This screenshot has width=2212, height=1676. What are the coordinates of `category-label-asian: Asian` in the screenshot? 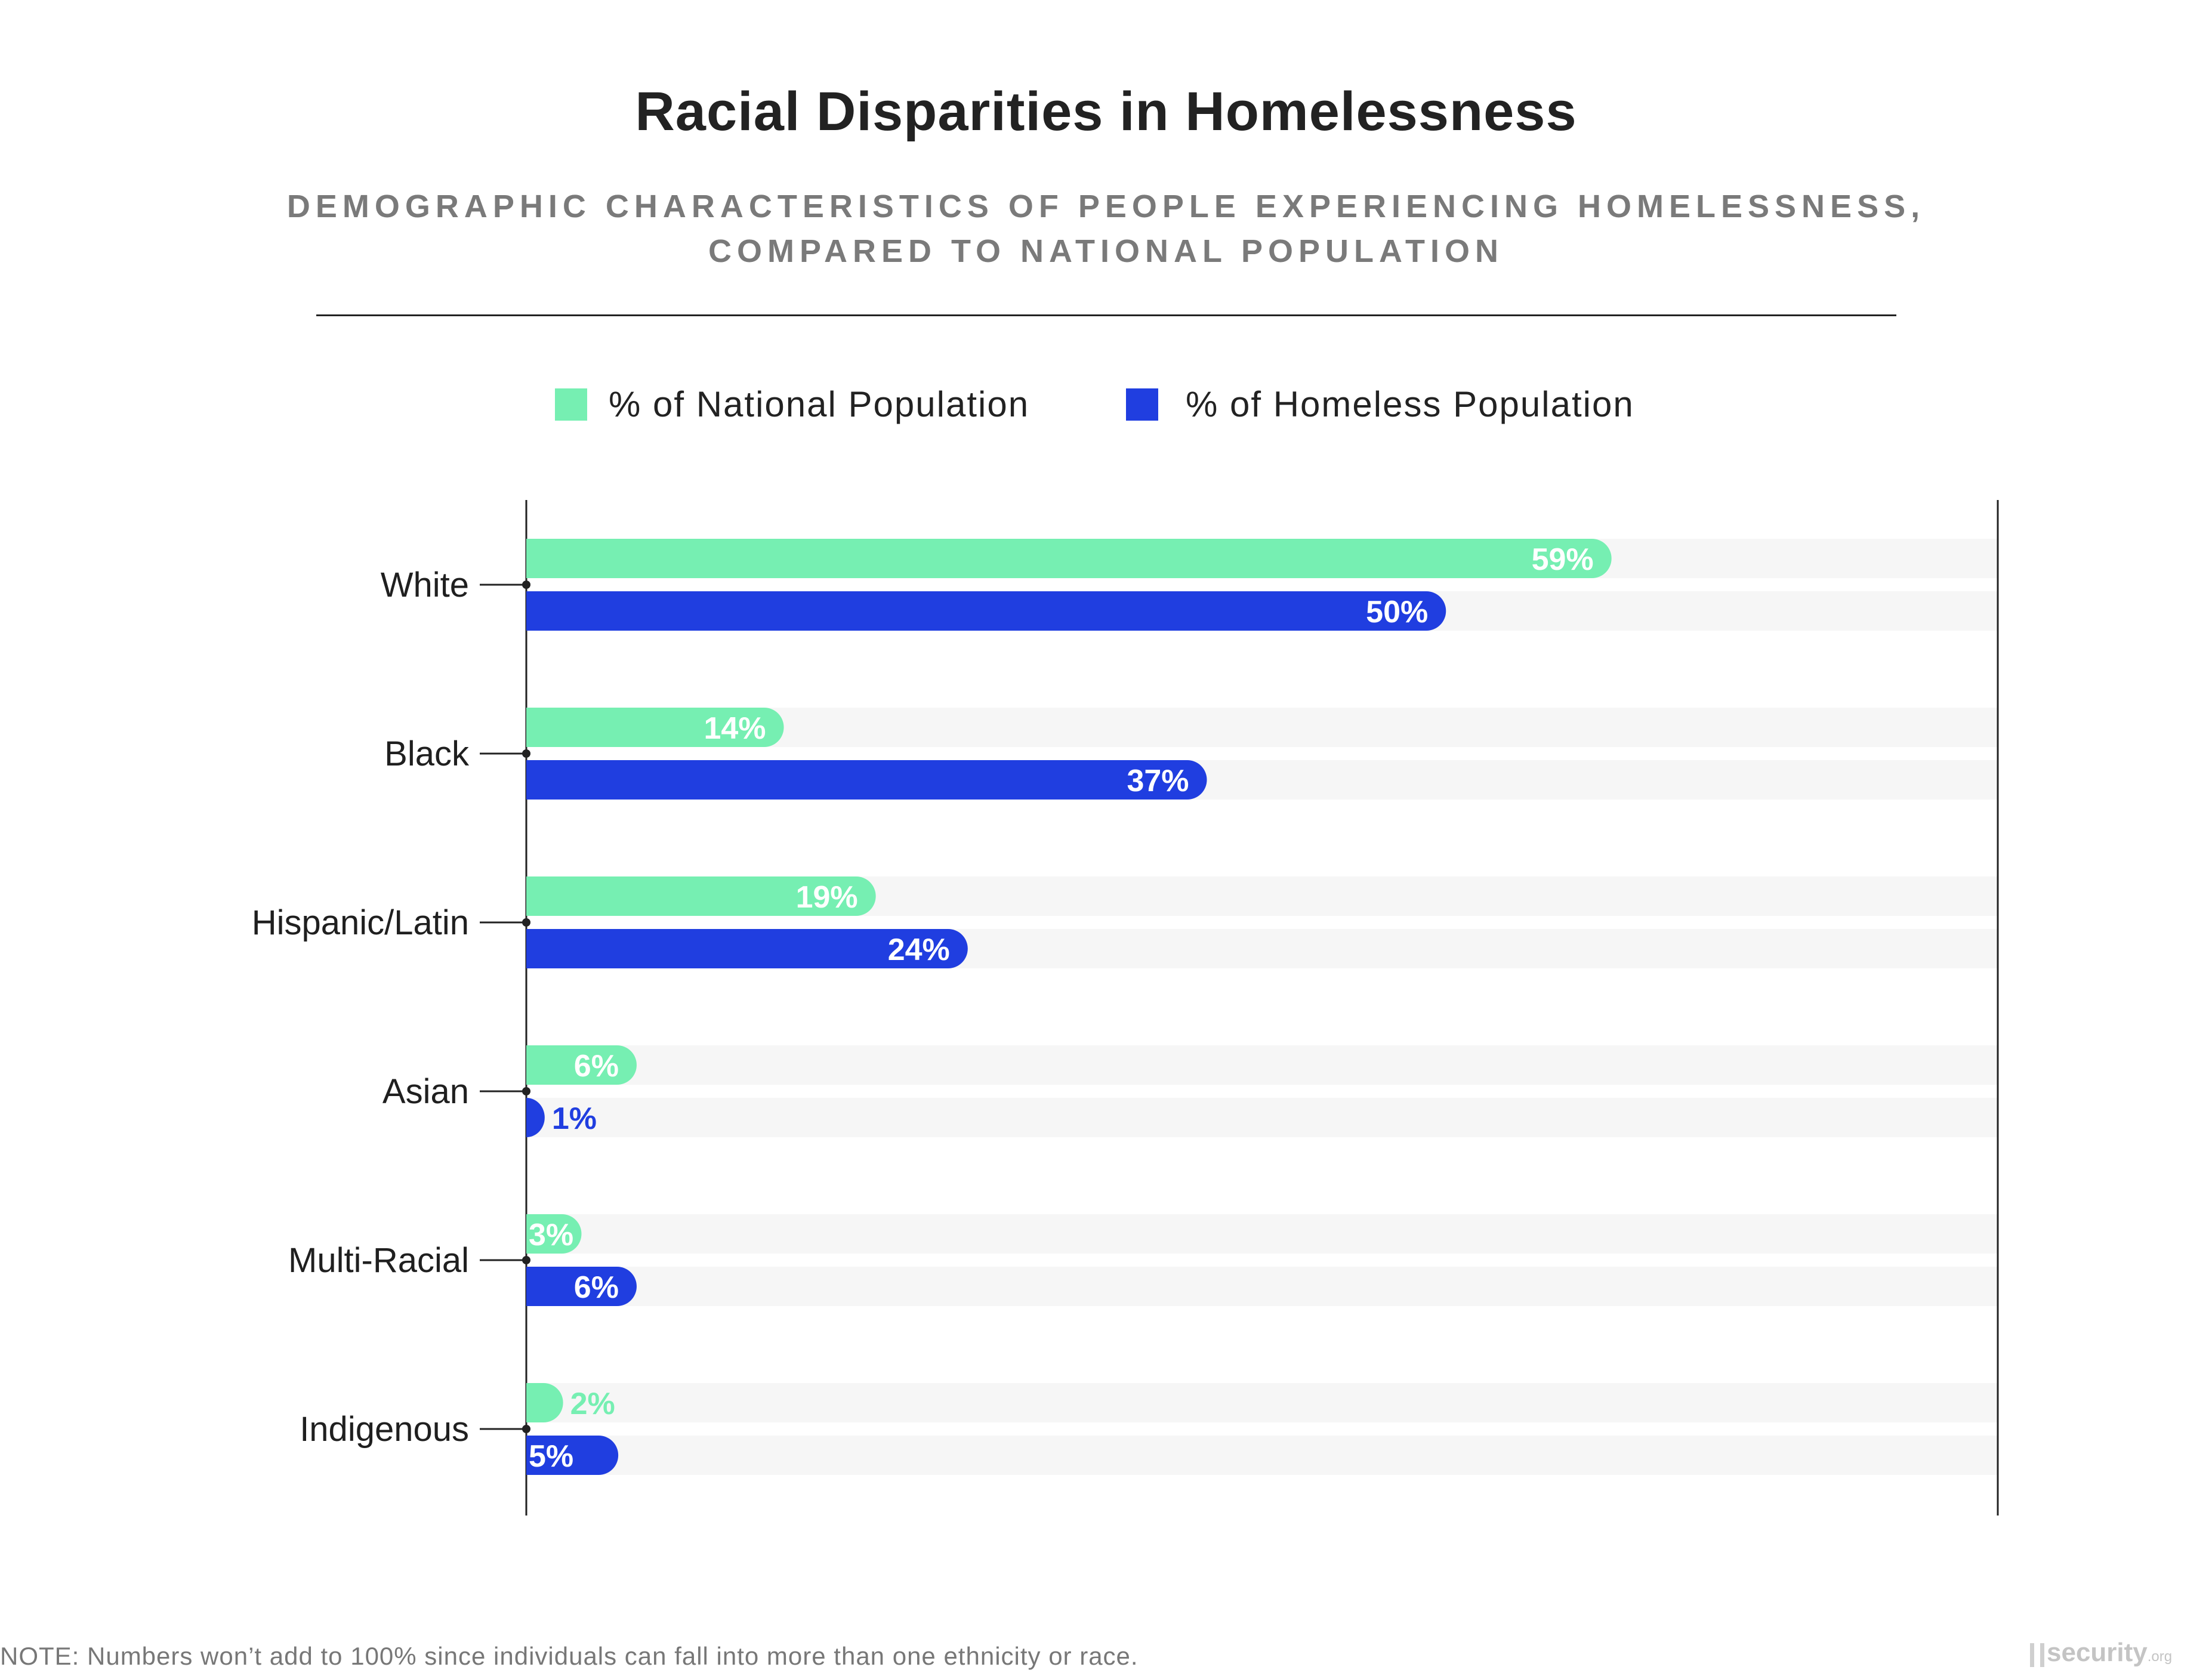 It's located at (425, 1091).